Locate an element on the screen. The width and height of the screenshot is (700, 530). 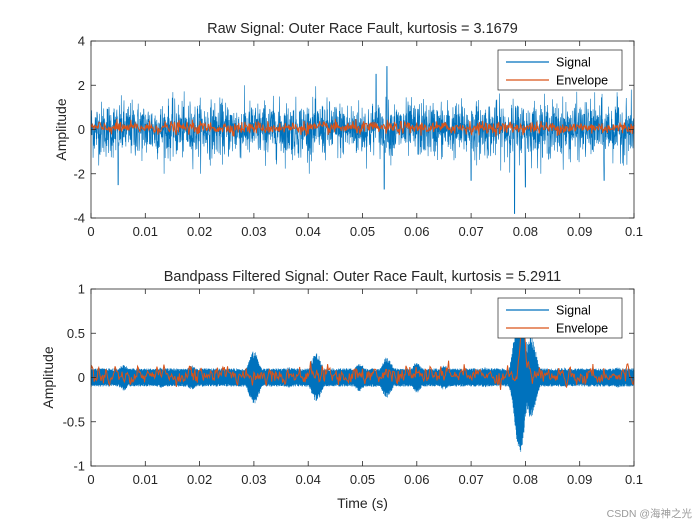
watermark-text: CSDN @海神之光 is located at coordinates (650, 513).